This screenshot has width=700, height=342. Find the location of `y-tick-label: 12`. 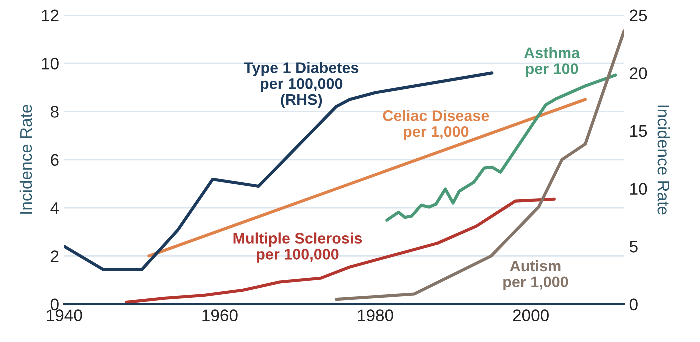

y-tick-label: 12 is located at coordinates (50, 16).